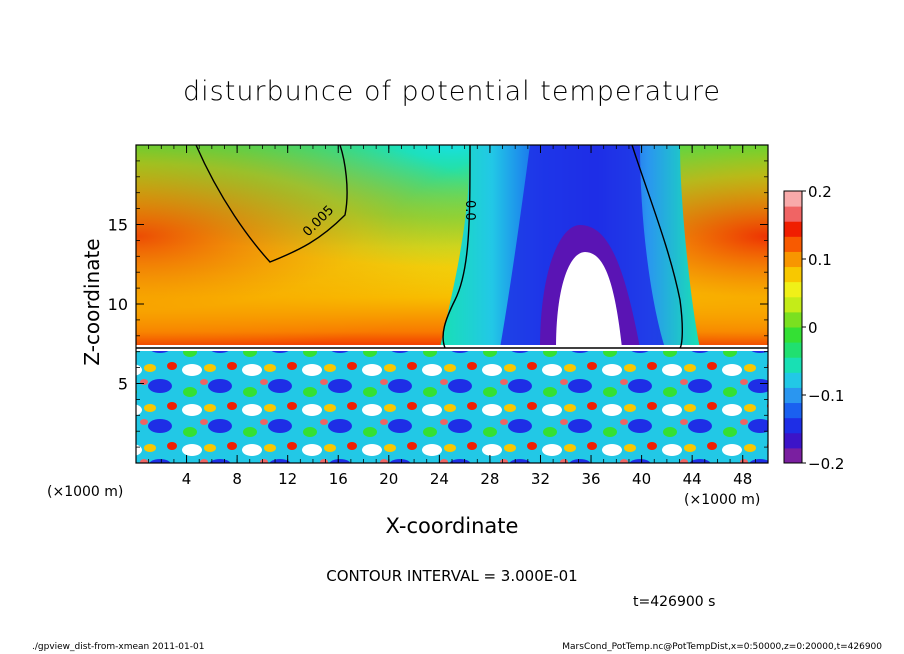 The width and height of the screenshot is (904, 654). I want to click on x-axis-units: (×1000 m), so click(722, 500).